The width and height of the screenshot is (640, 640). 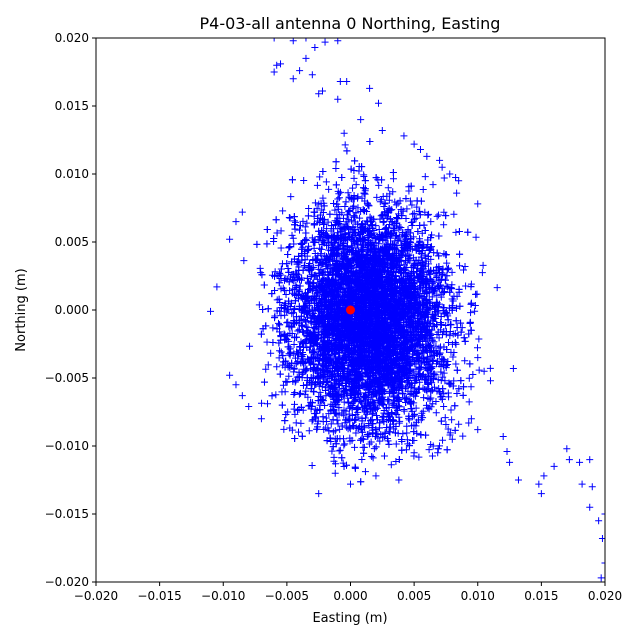 What do you see at coordinates (350, 23) in the screenshot?
I see `chart-title: P4-03-all antenna 0 Northing, Easting` at bounding box center [350, 23].